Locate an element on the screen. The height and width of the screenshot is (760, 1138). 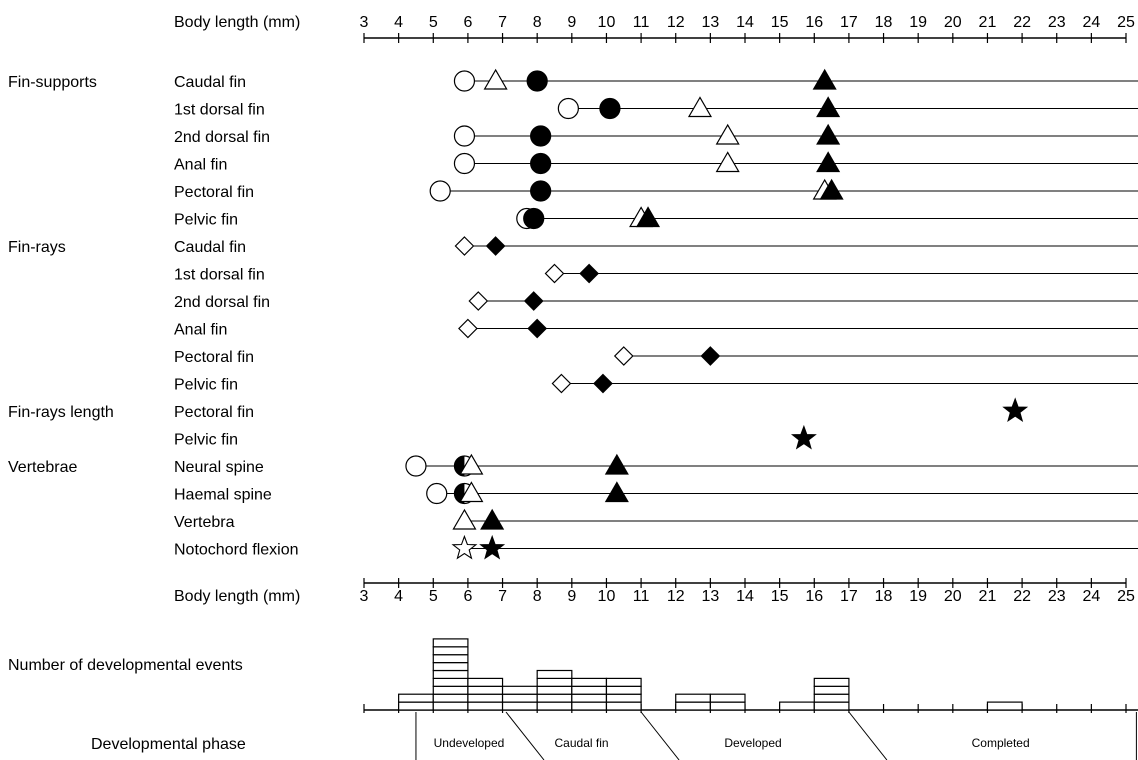
row-label: 1st dorsal fin is located at coordinates (219, 275).